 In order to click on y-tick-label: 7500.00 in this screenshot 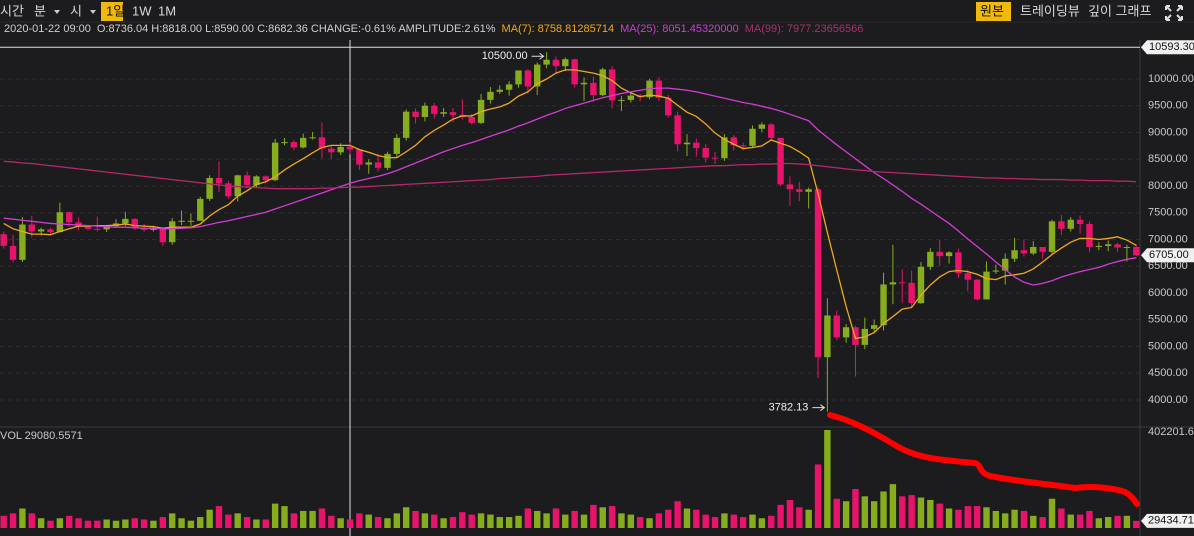, I will do `click(1168, 213)`.